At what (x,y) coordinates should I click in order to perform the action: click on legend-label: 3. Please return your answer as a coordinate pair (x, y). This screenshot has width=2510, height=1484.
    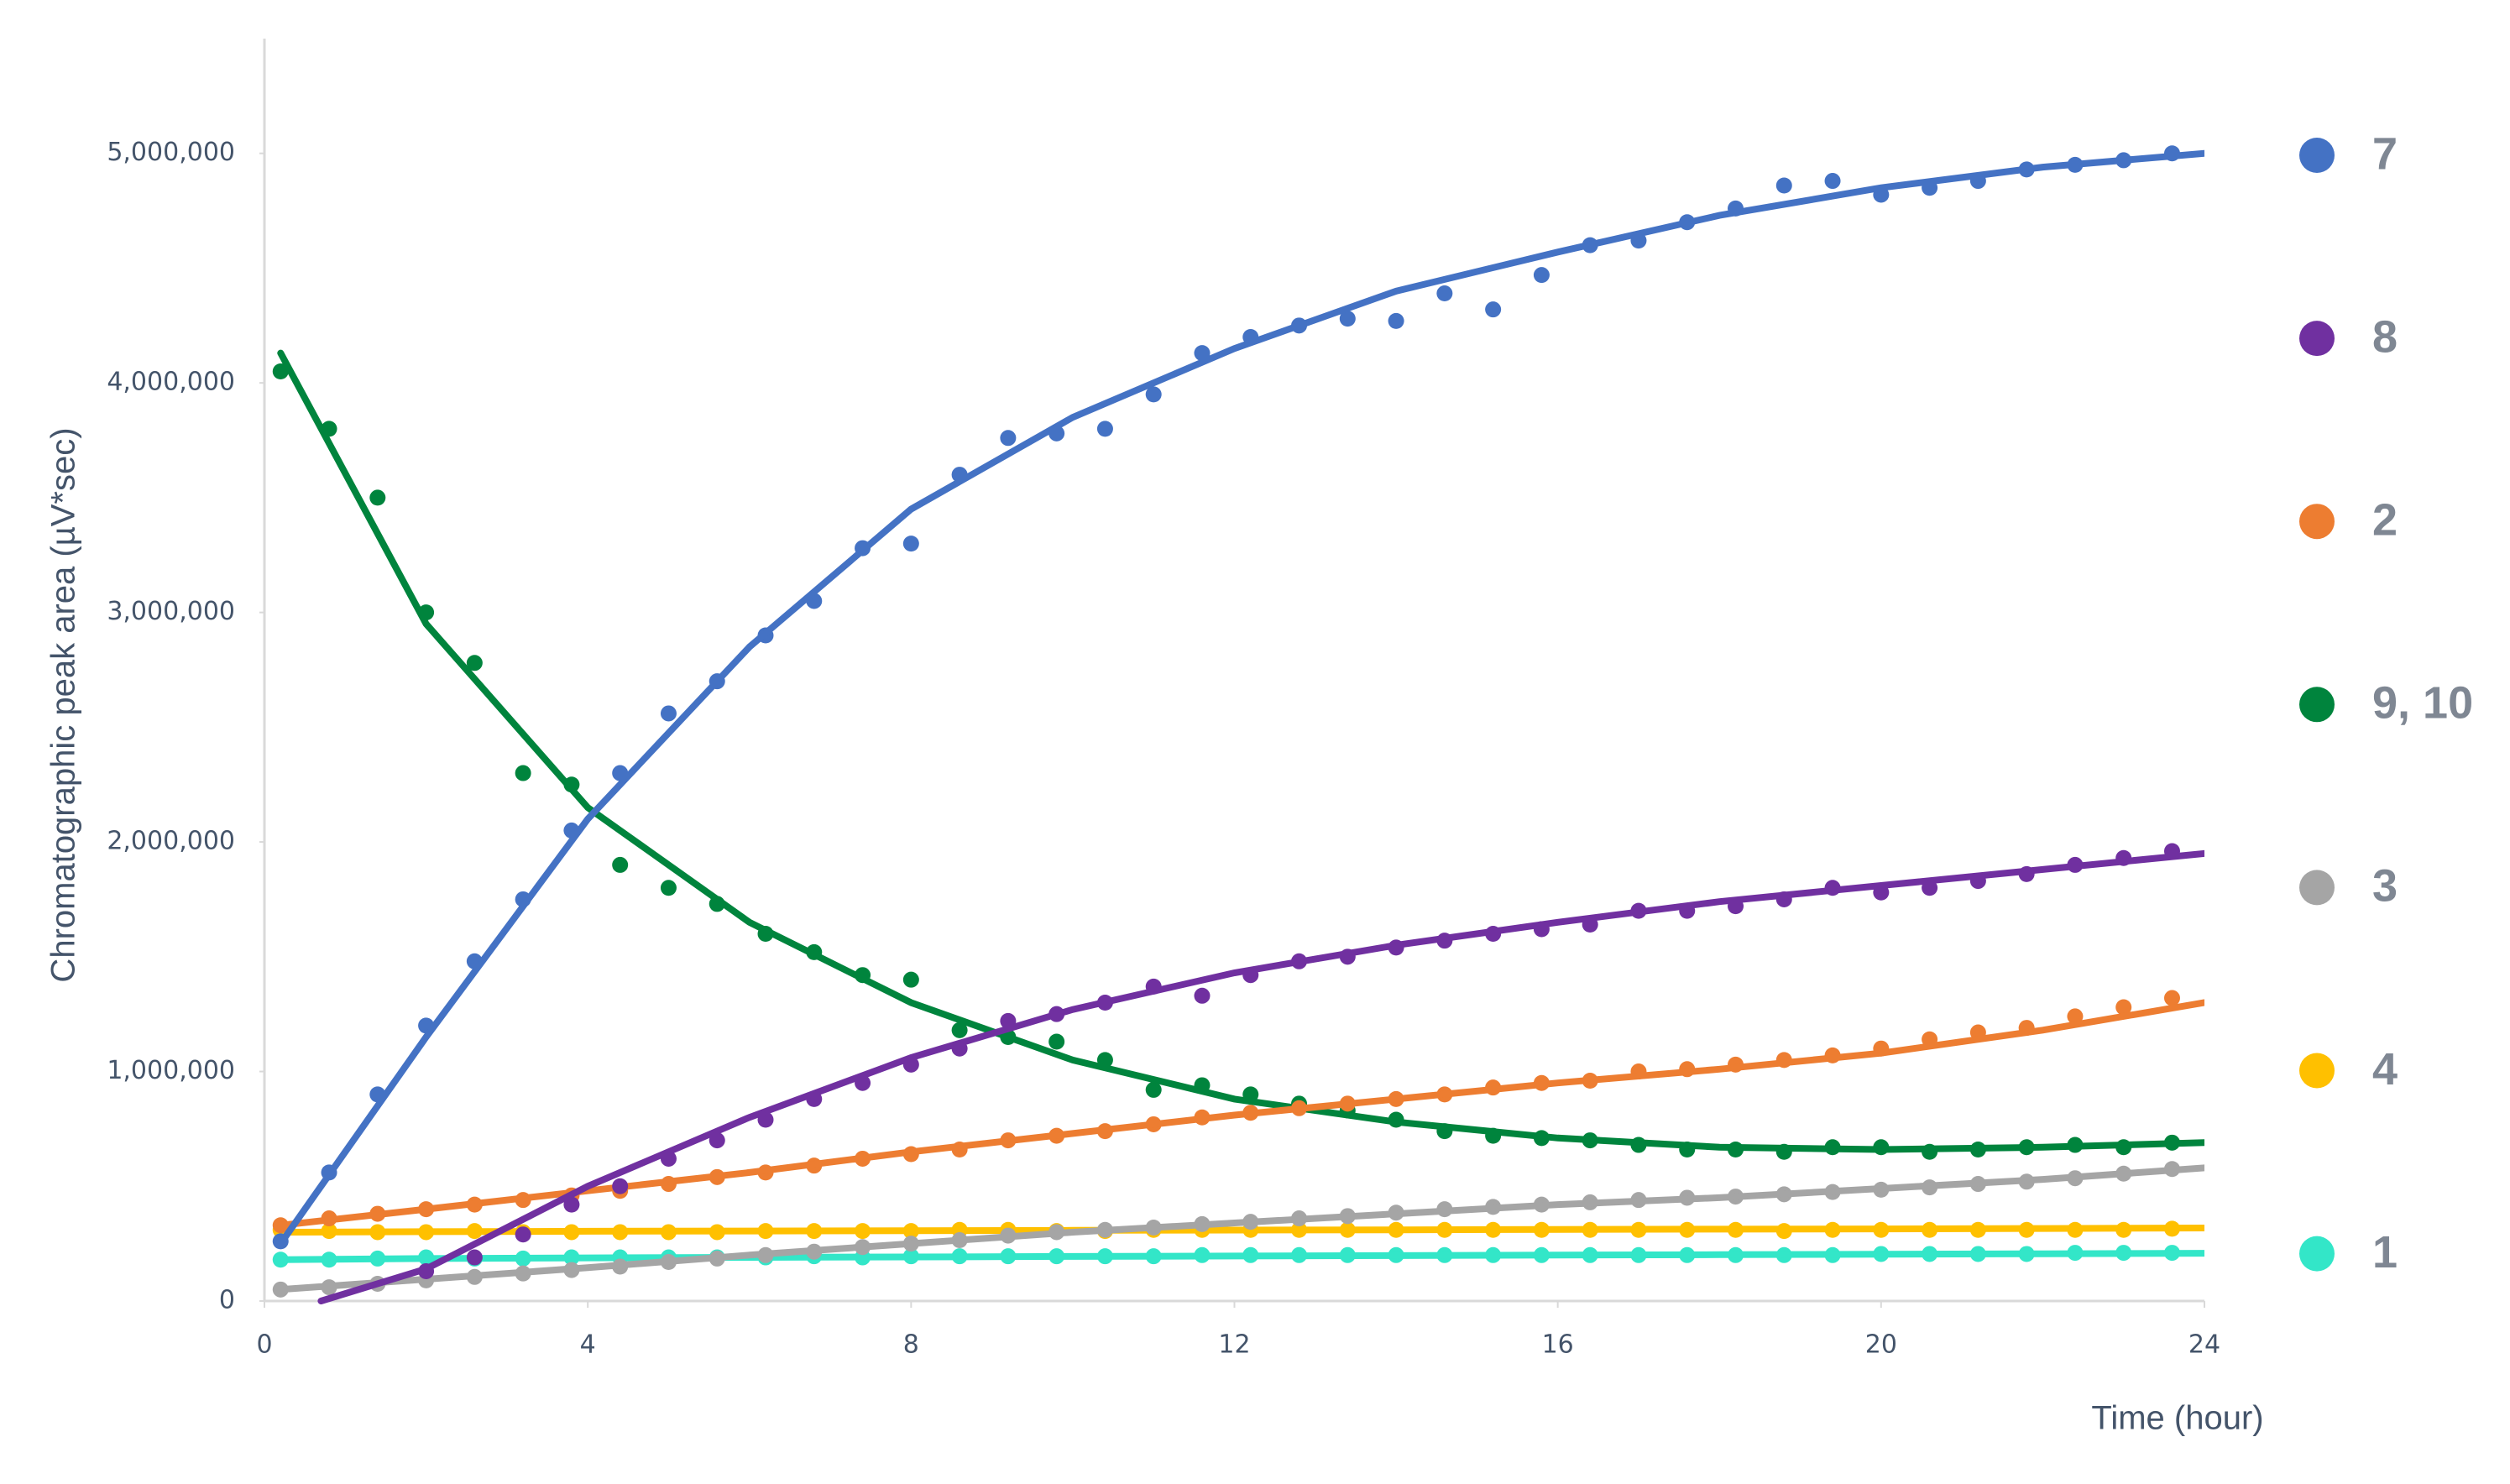
    Looking at the image, I should click on (2385, 886).